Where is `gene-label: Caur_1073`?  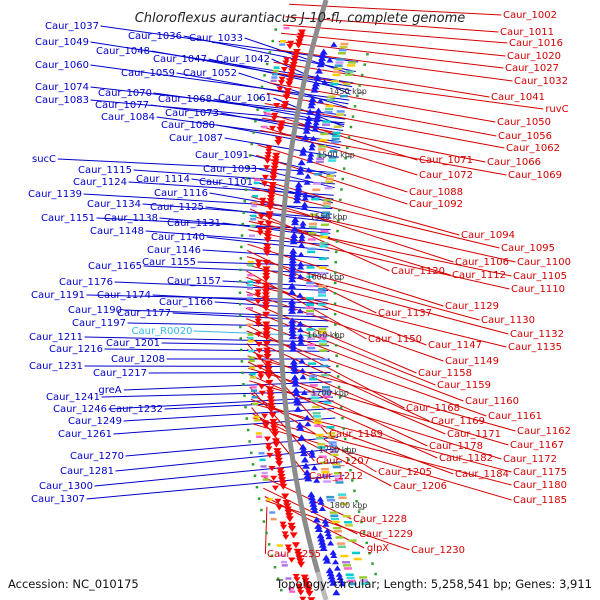
gene-label: Caur_1073 is located at coordinates (192, 113).